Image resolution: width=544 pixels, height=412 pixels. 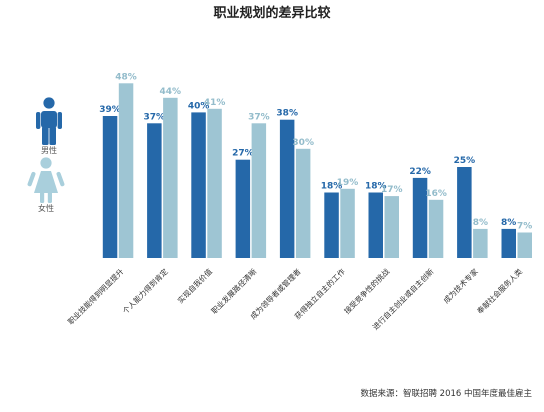 What do you see at coordinates (194, 285) in the screenshot?
I see `category-label-2: 实现自我价值` at bounding box center [194, 285].